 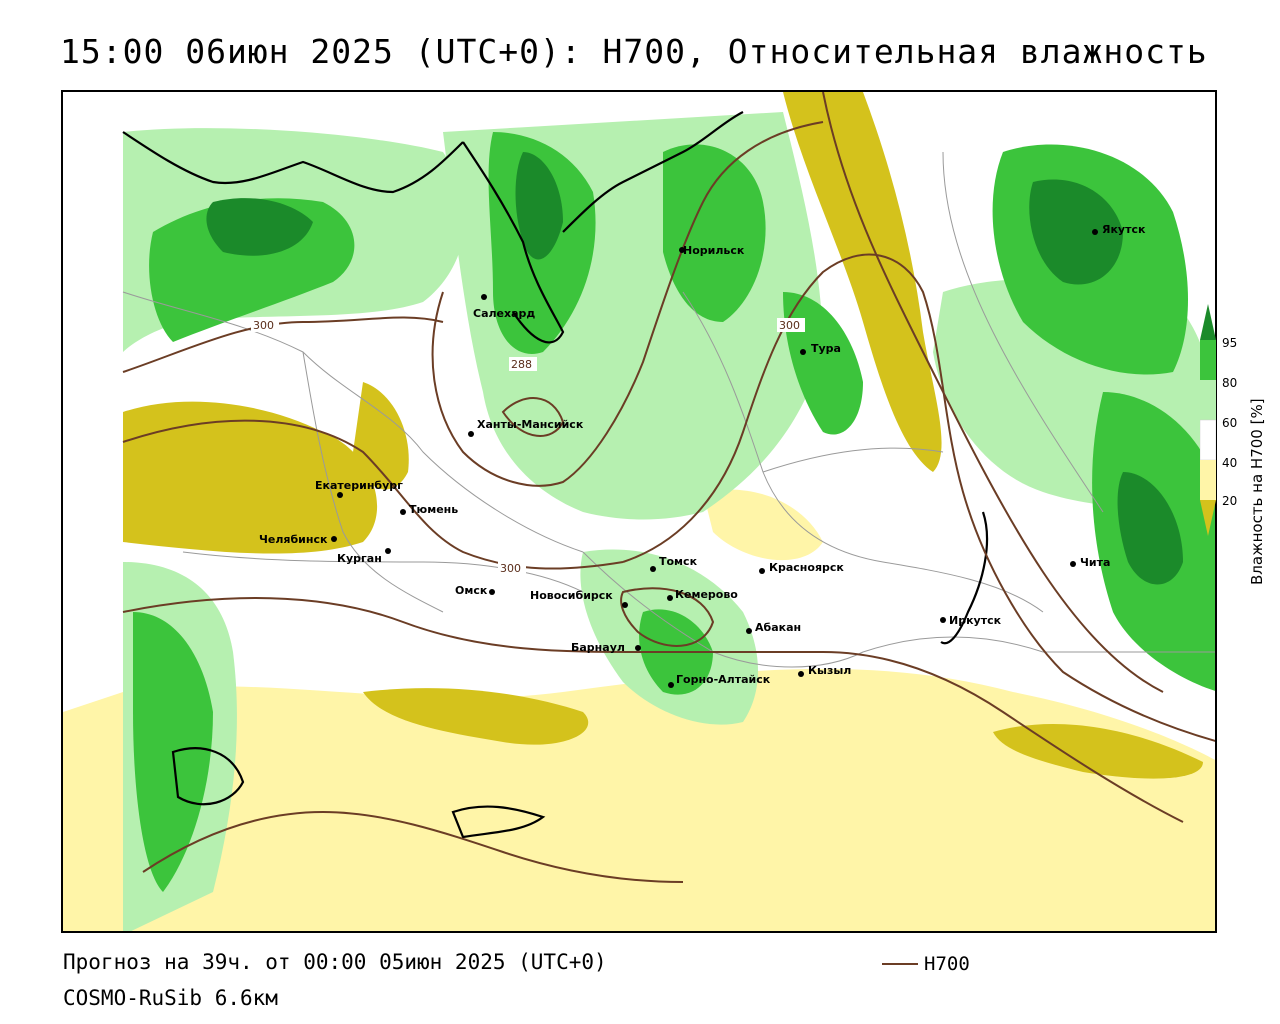 What do you see at coordinates (598, 647) in the screenshot?
I see `city-label: Барнаул` at bounding box center [598, 647].